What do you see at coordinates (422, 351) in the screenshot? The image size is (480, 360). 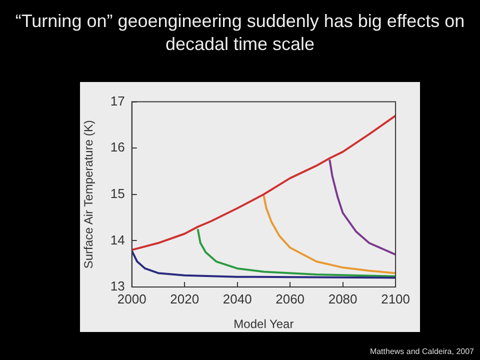 I see `text: Matthews and Caldeira, 2007` at bounding box center [422, 351].